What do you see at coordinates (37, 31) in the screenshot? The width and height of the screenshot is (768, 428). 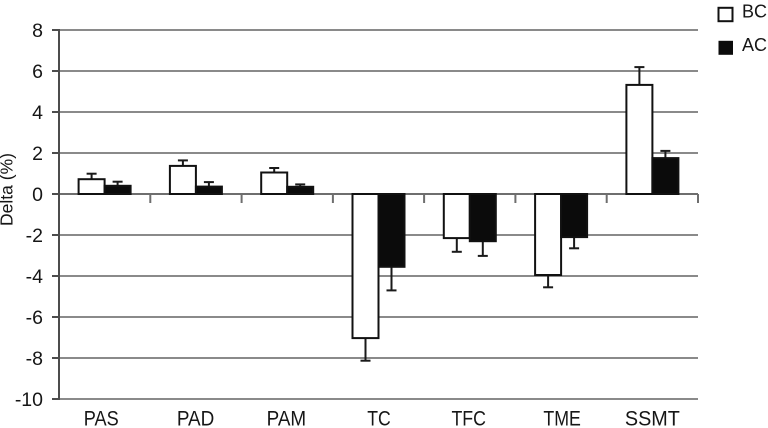 I see `svg-text: 8` at bounding box center [37, 31].